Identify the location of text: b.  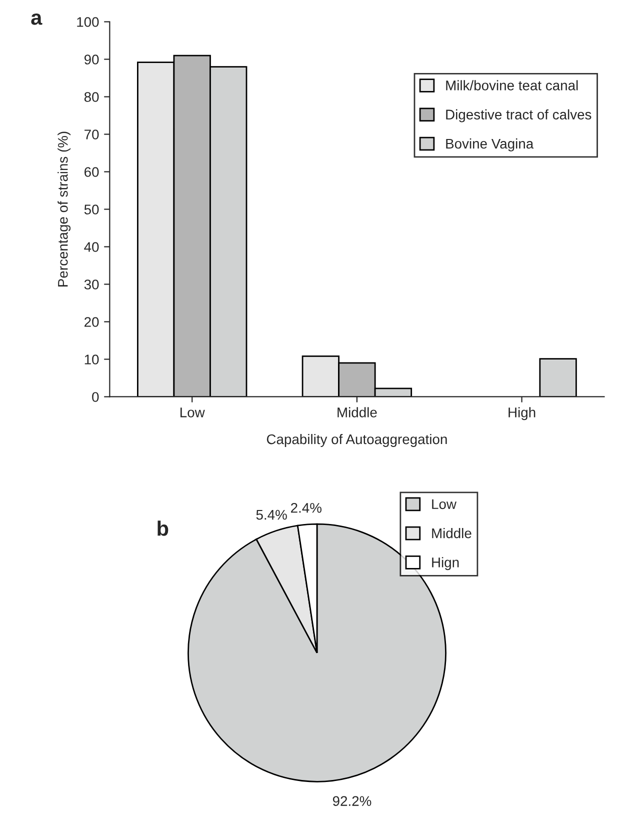
(163, 528).